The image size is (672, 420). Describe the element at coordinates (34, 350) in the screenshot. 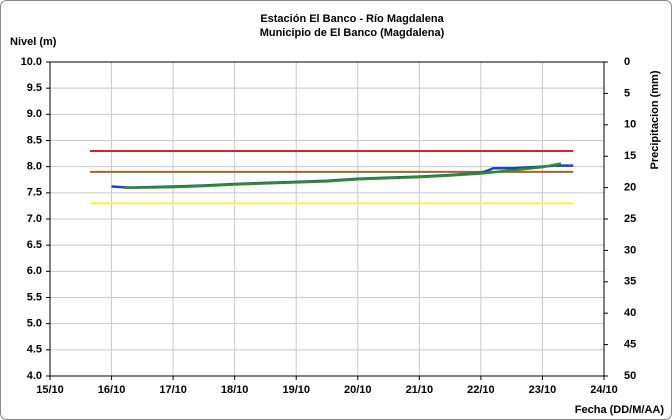

I see `y-tick-label: 4.5` at that location.